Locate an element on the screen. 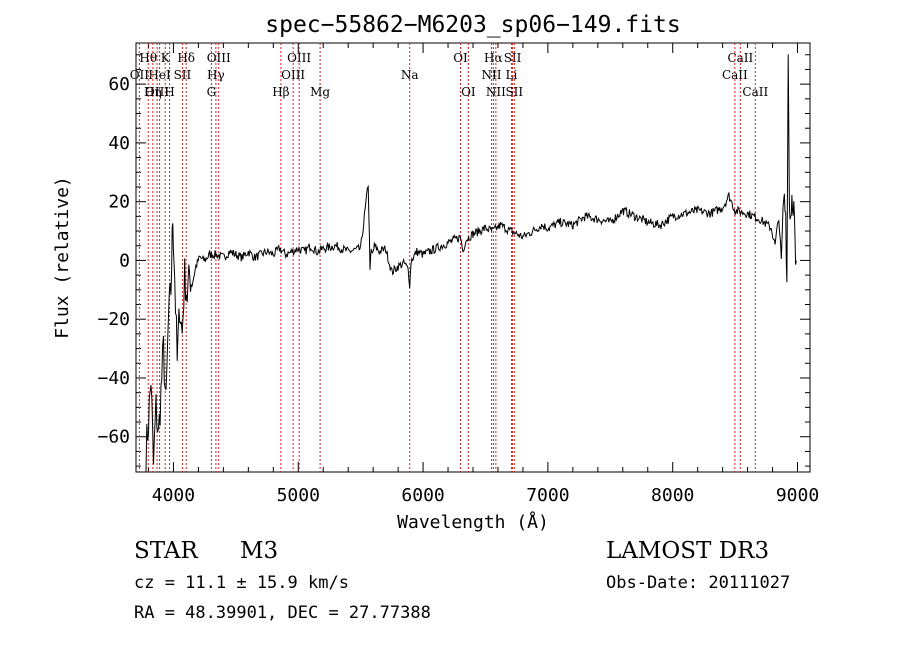 The height and width of the screenshot is (649, 900). chart-title: spec−55862−M6203_sp06−149.fits is located at coordinates (472, 25).